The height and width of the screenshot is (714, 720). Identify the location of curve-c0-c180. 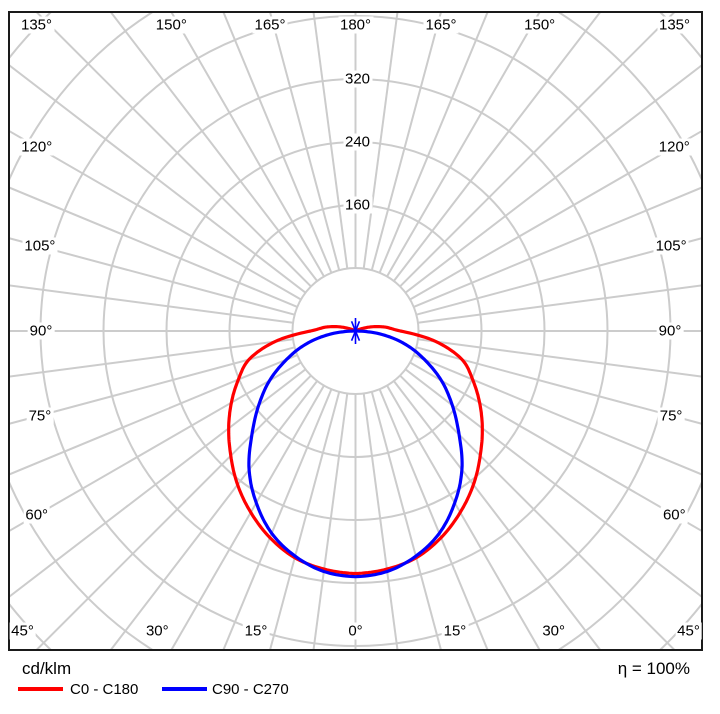
(355, 450).